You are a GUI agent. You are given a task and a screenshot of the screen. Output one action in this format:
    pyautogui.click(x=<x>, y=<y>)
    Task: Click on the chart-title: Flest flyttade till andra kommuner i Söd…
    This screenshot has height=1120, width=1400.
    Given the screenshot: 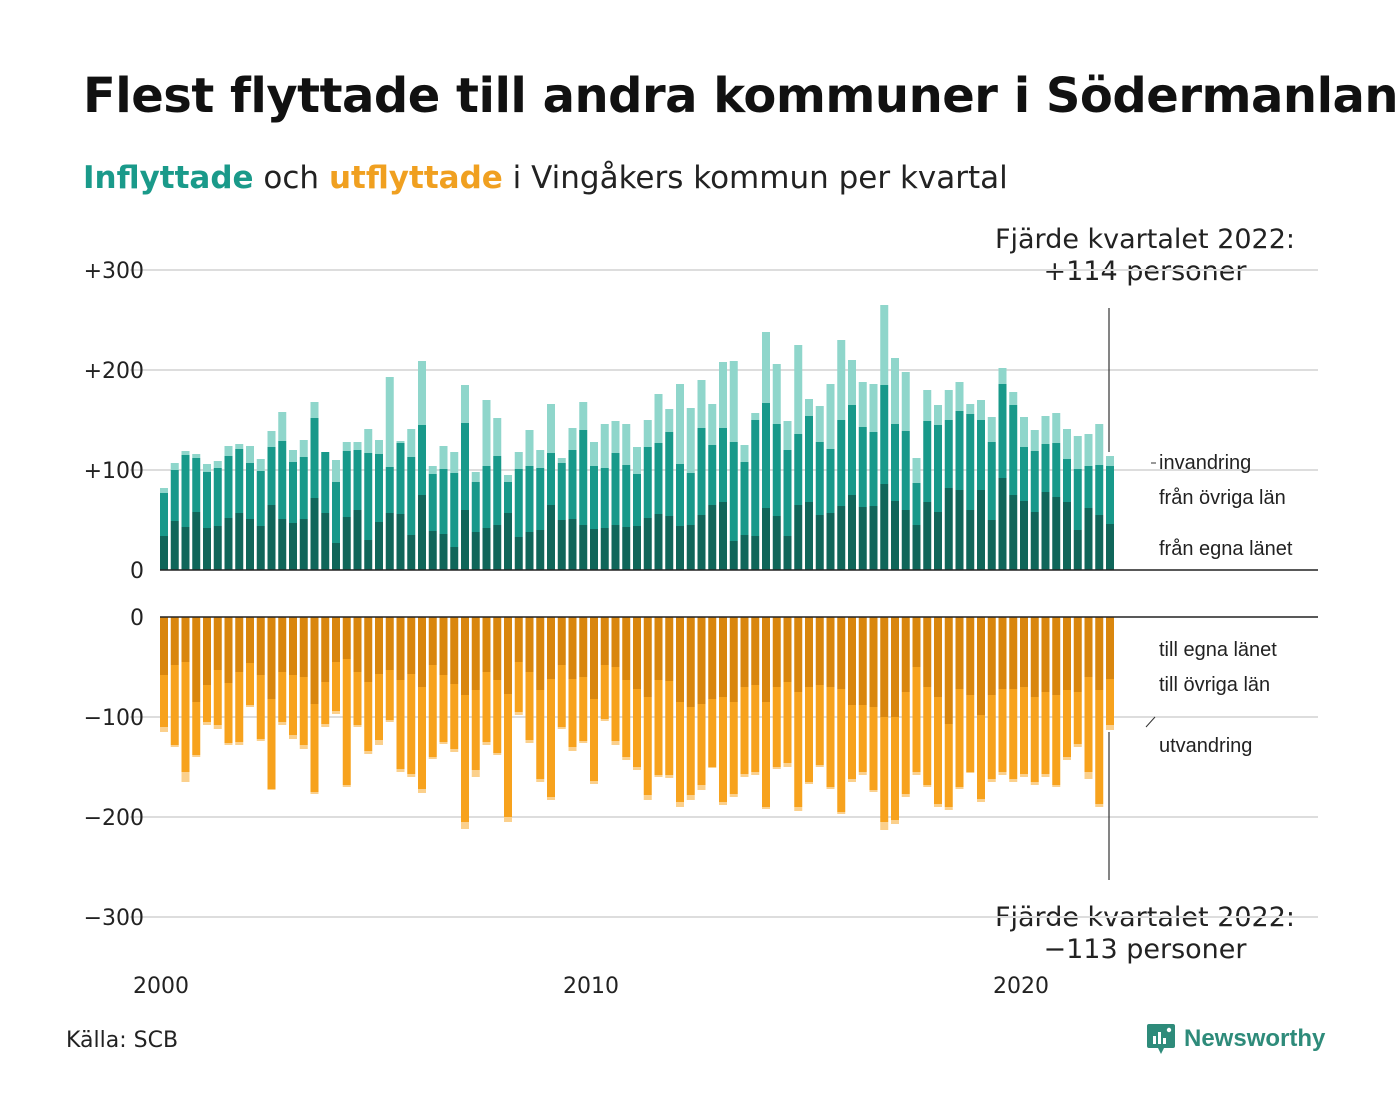 What is the action you would take?
    pyautogui.click(x=741, y=96)
    